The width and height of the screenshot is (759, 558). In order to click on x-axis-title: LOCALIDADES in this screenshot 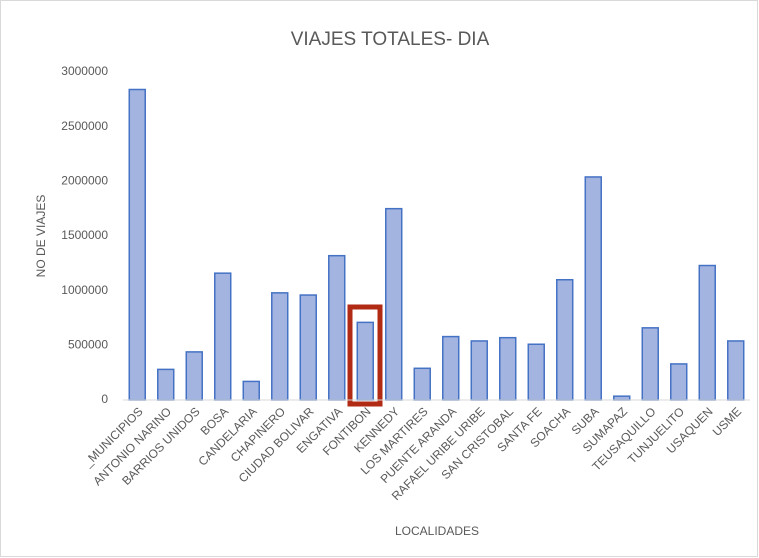, I will do `click(437, 531)`.